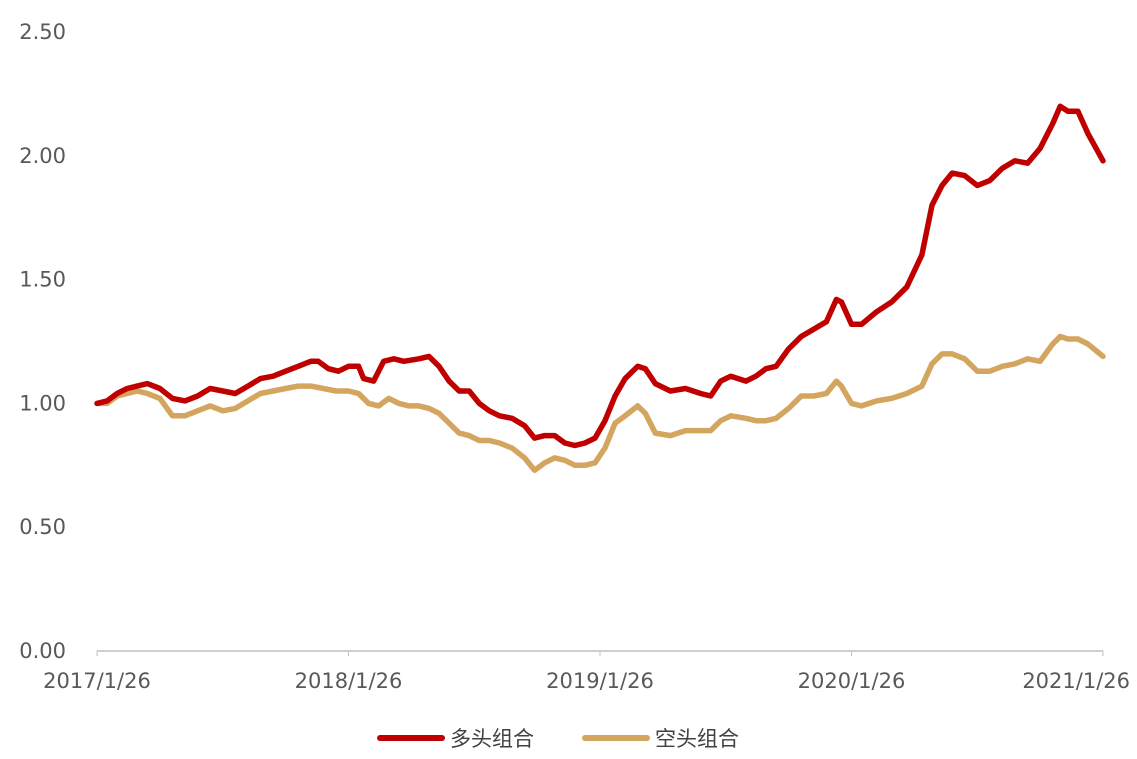 Image resolution: width=1137 pixels, height=759 pixels. Describe the element at coordinates (42, 341) in the screenshot. I see `y-axis-ticks: 0.00 0.50 1.00 1.50 2.00 2.50` at that location.